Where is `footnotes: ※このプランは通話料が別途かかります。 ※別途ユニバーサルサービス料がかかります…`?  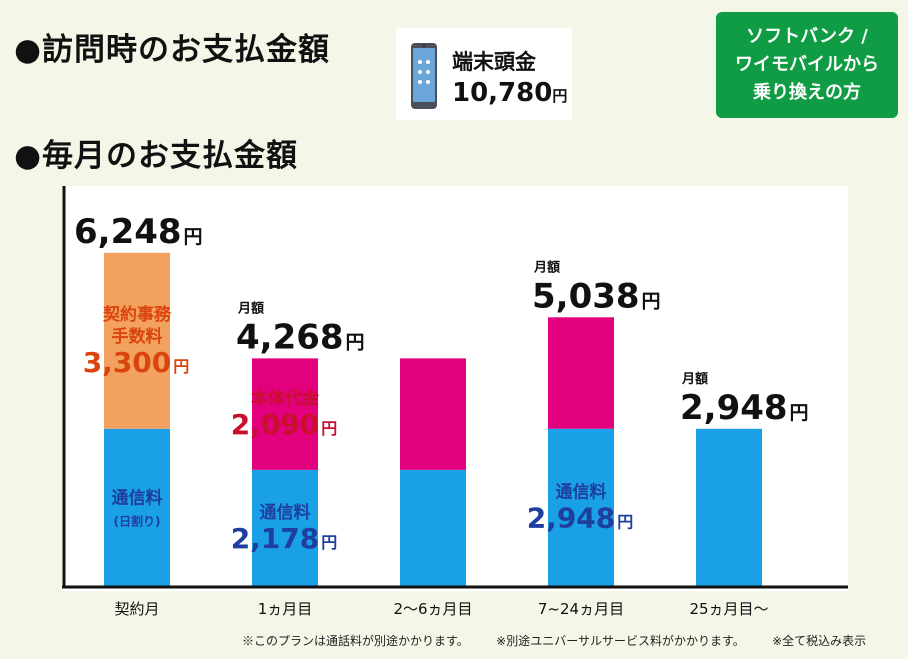 footnotes: ※このプランは通話料が別途かかります。 ※別途ユニバーサルサービス料がかかります… is located at coordinates (554, 640).